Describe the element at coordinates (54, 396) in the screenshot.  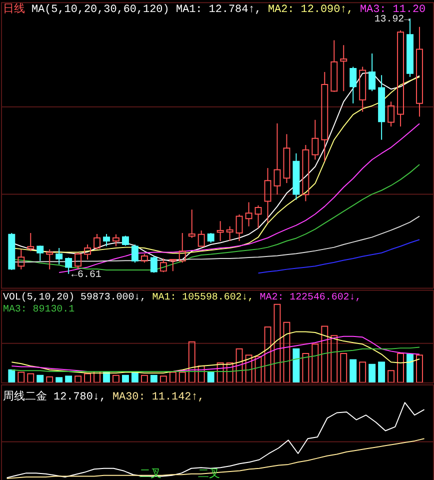
I see `text: 周线二金 12.780↓,` at that location.